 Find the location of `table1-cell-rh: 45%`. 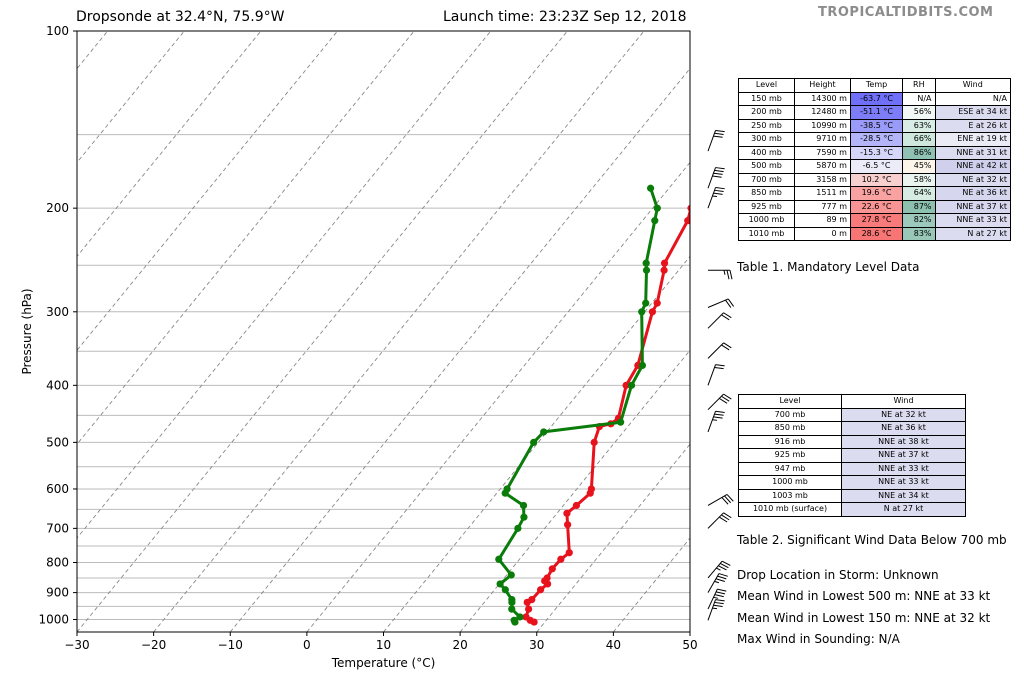

table1-cell-rh: 45% is located at coordinates (919, 166).